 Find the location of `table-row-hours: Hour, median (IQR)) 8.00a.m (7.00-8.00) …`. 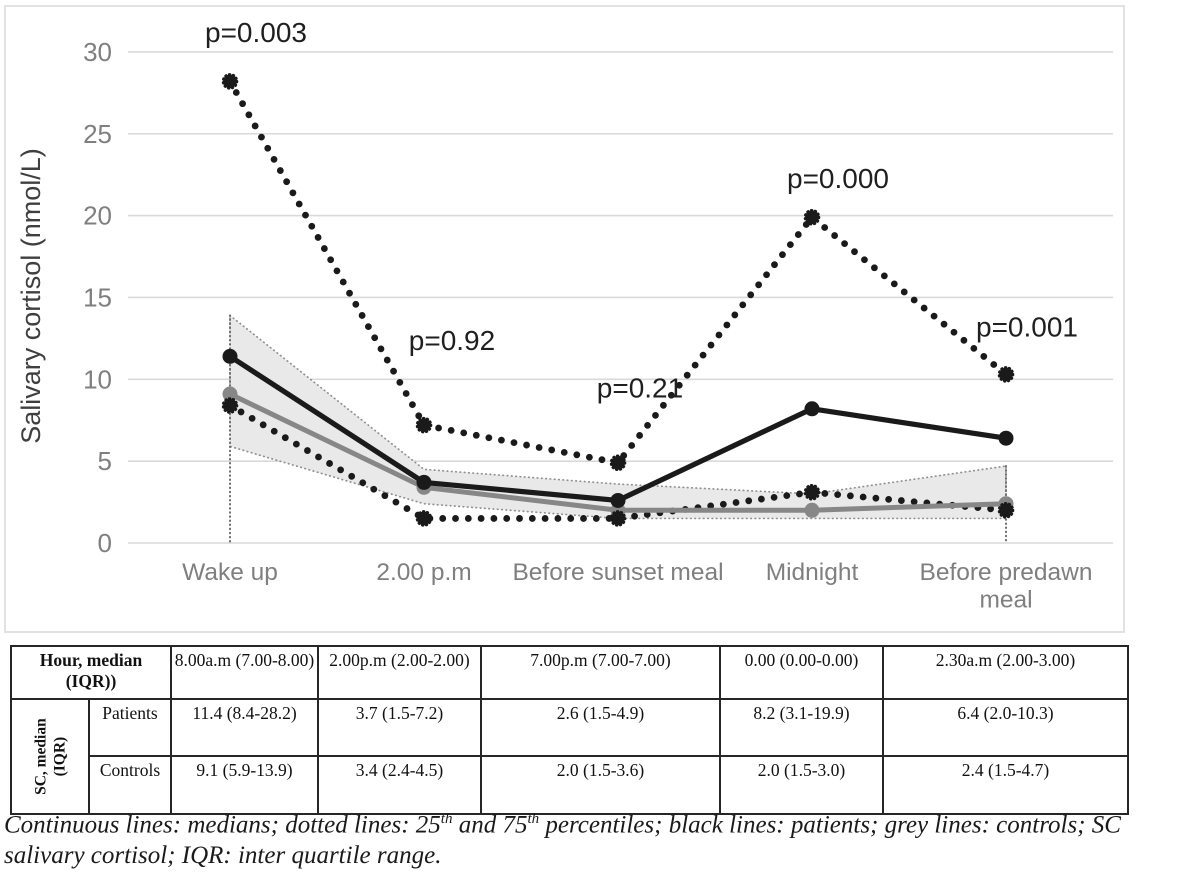

table-row-hours: Hour, median (IQR)) 8.00a.m (7.00-8.00) … is located at coordinates (569, 672).